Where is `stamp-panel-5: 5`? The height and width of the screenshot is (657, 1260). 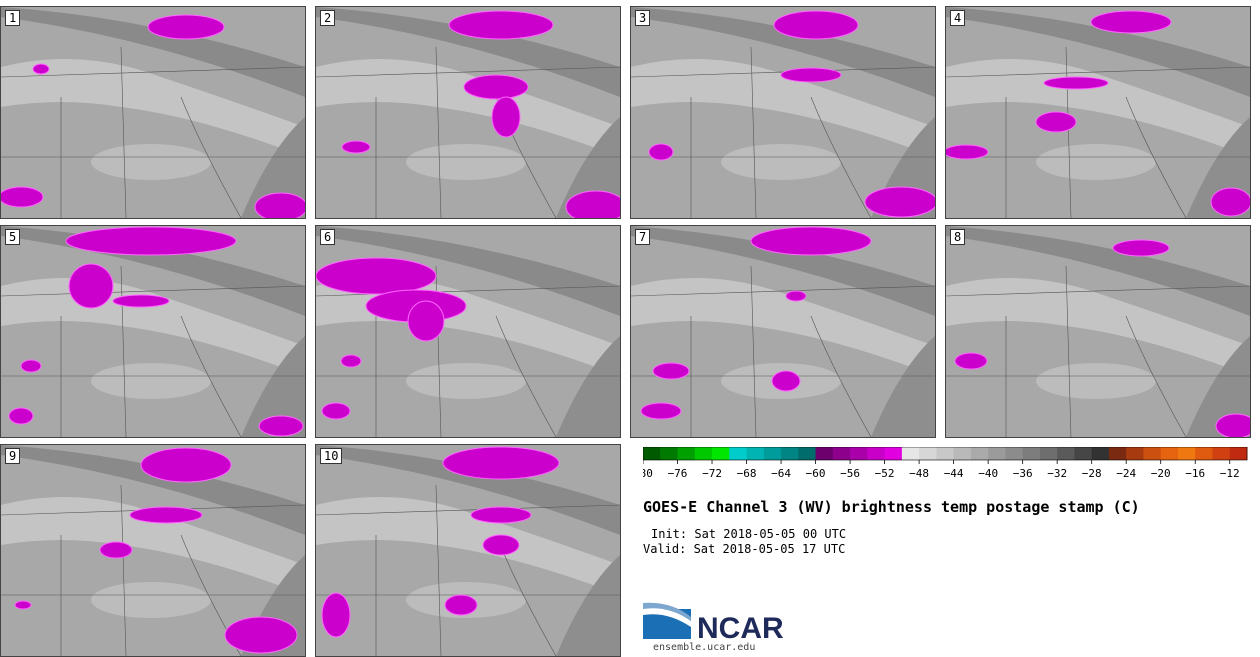 stamp-panel-5: 5 is located at coordinates (153, 331).